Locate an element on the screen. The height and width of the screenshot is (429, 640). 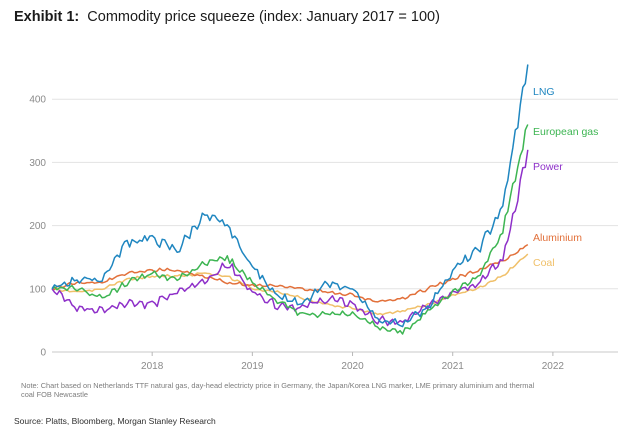
series-label: Power is located at coordinates (548, 167).